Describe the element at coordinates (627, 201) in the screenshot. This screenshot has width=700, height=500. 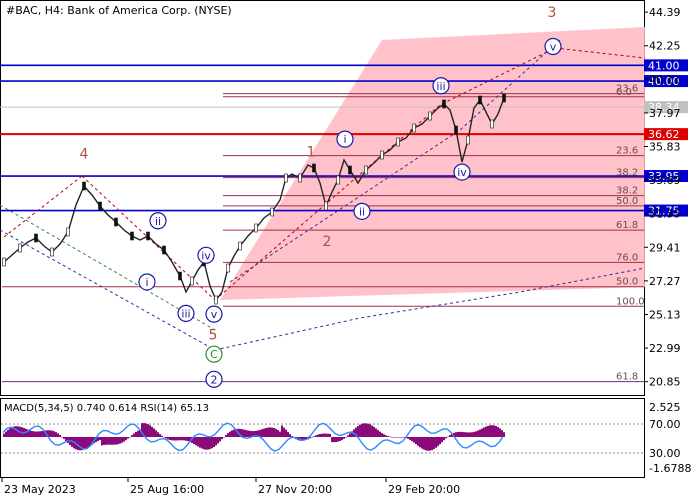
I see `fib-level-label: 50.0` at that location.